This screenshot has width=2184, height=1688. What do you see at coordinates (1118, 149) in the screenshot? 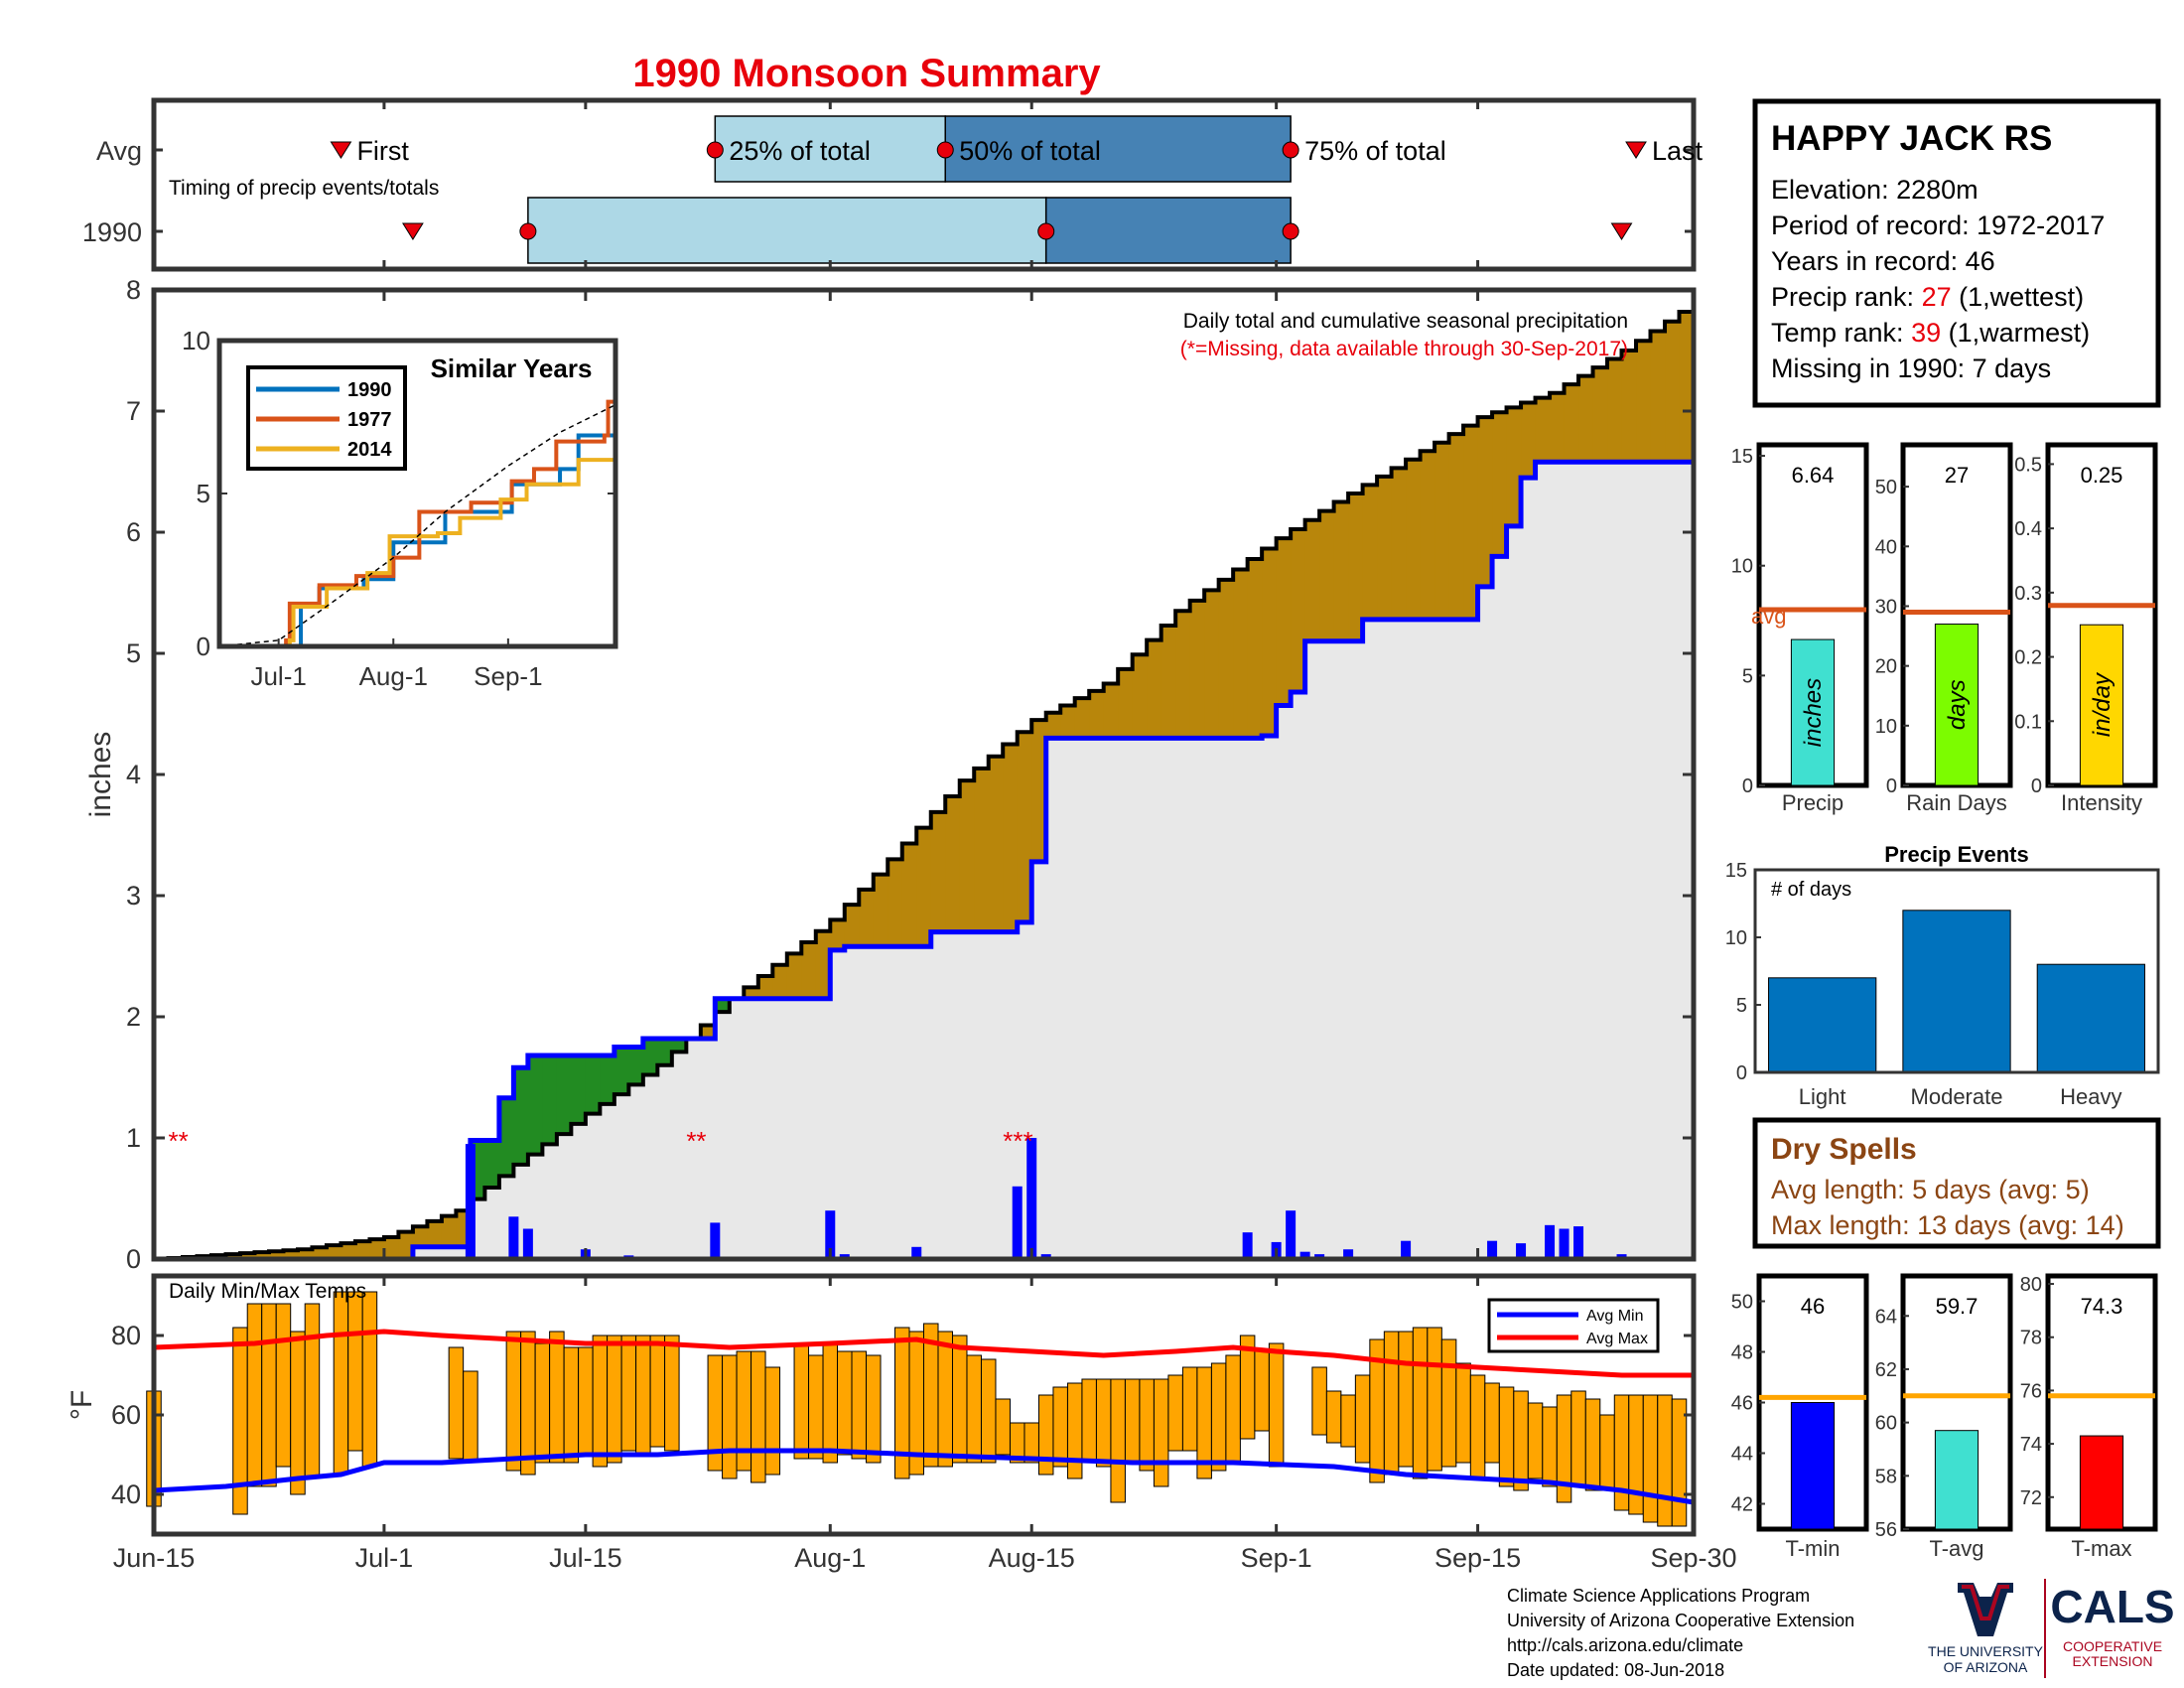
I see `avg-50-75-box` at bounding box center [1118, 149].